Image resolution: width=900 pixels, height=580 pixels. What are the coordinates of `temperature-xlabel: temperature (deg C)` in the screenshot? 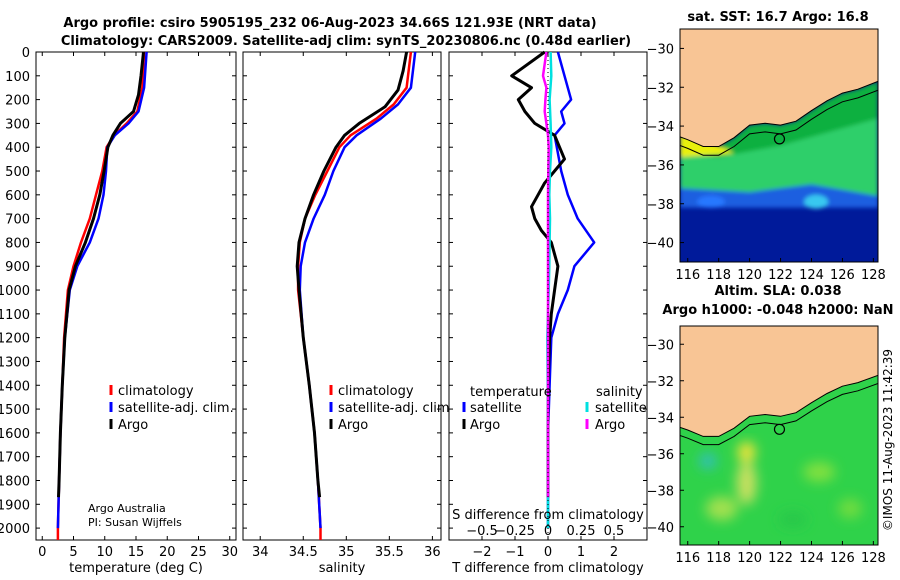 It's located at (136, 568).